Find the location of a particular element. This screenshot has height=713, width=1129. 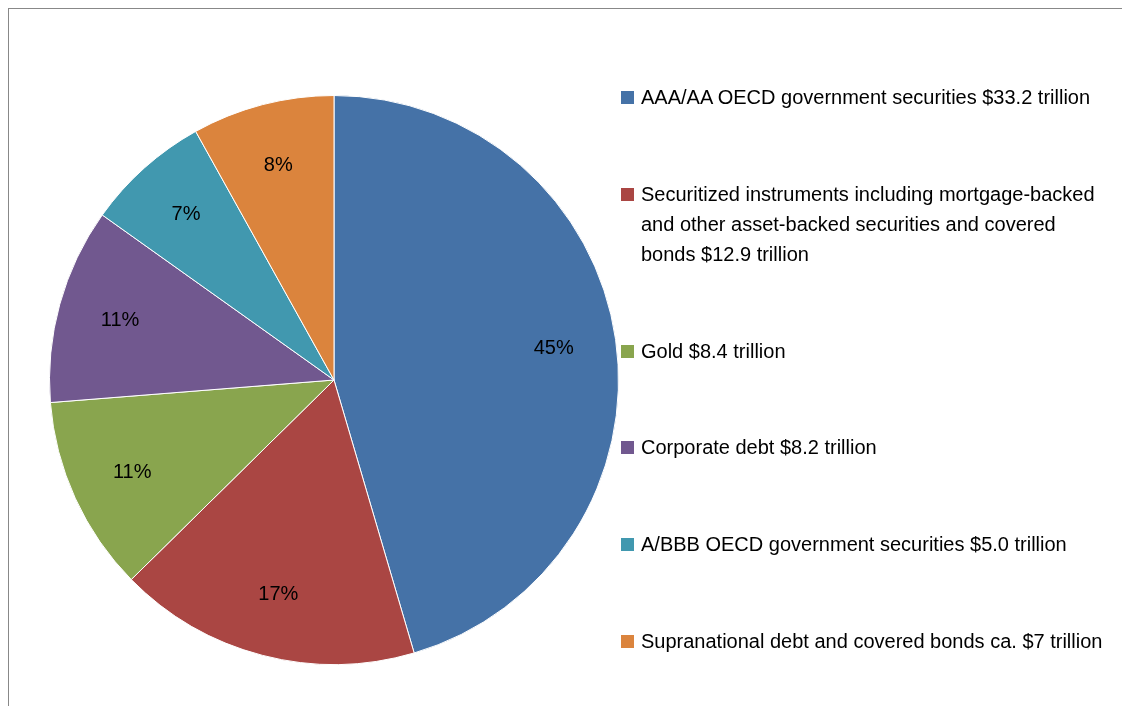

data-label: 45% is located at coordinates (553, 346).